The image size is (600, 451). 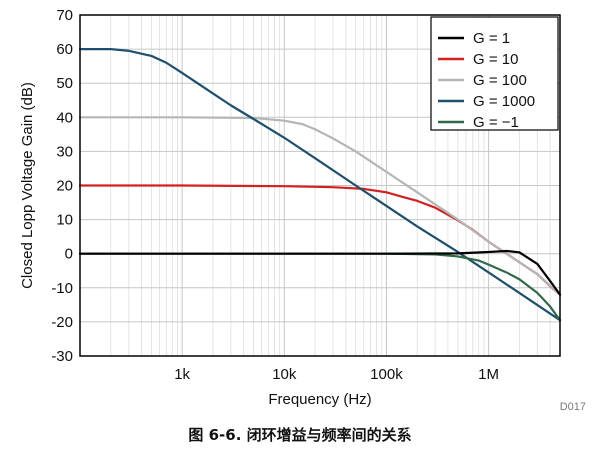 I want to click on figure-caption: 图 6-6. 闭环增益与频率间的关系, so click(x=299, y=435).